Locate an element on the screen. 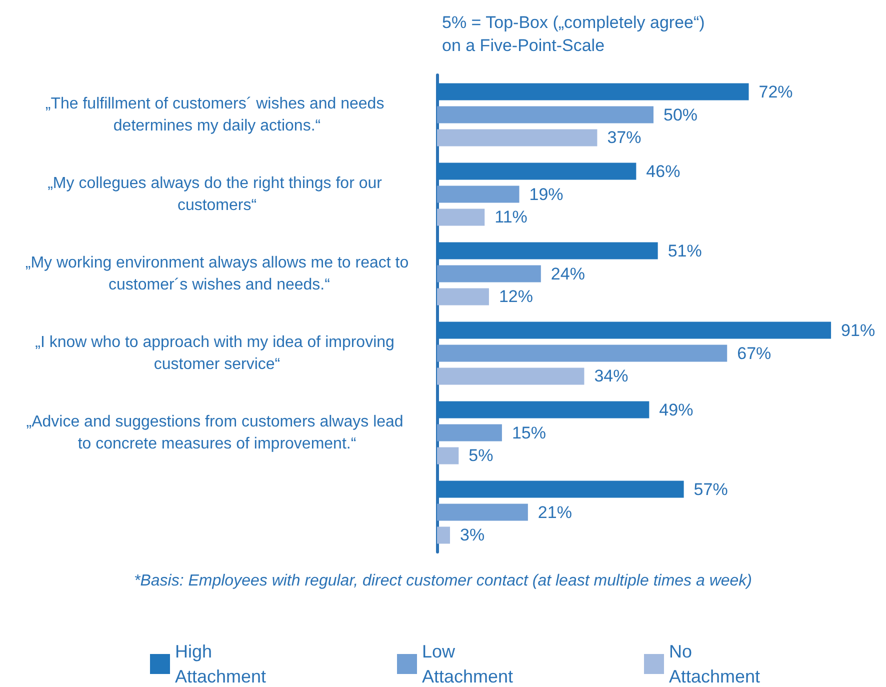 This screenshot has height=687, width=886. data-label: 24% is located at coordinates (567, 274).